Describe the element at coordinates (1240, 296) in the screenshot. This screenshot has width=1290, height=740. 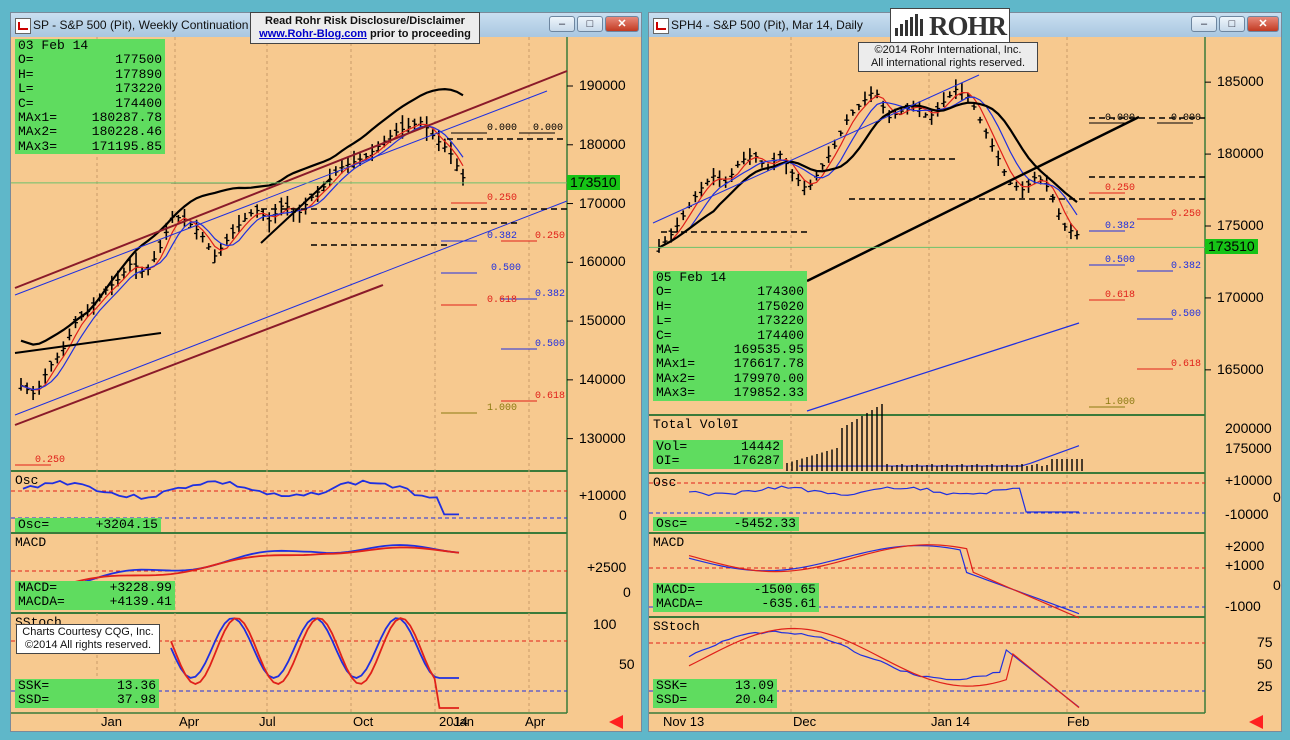
I see `price-axis-label: 170000` at that location.